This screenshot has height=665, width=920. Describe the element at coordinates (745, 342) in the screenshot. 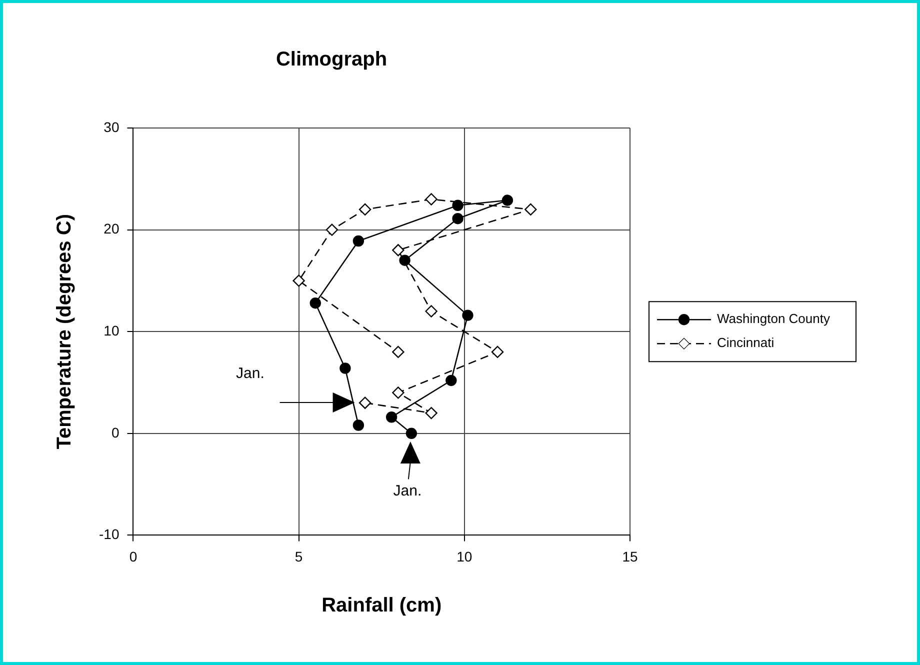

I see `legend-label: Cincinnati` at that location.